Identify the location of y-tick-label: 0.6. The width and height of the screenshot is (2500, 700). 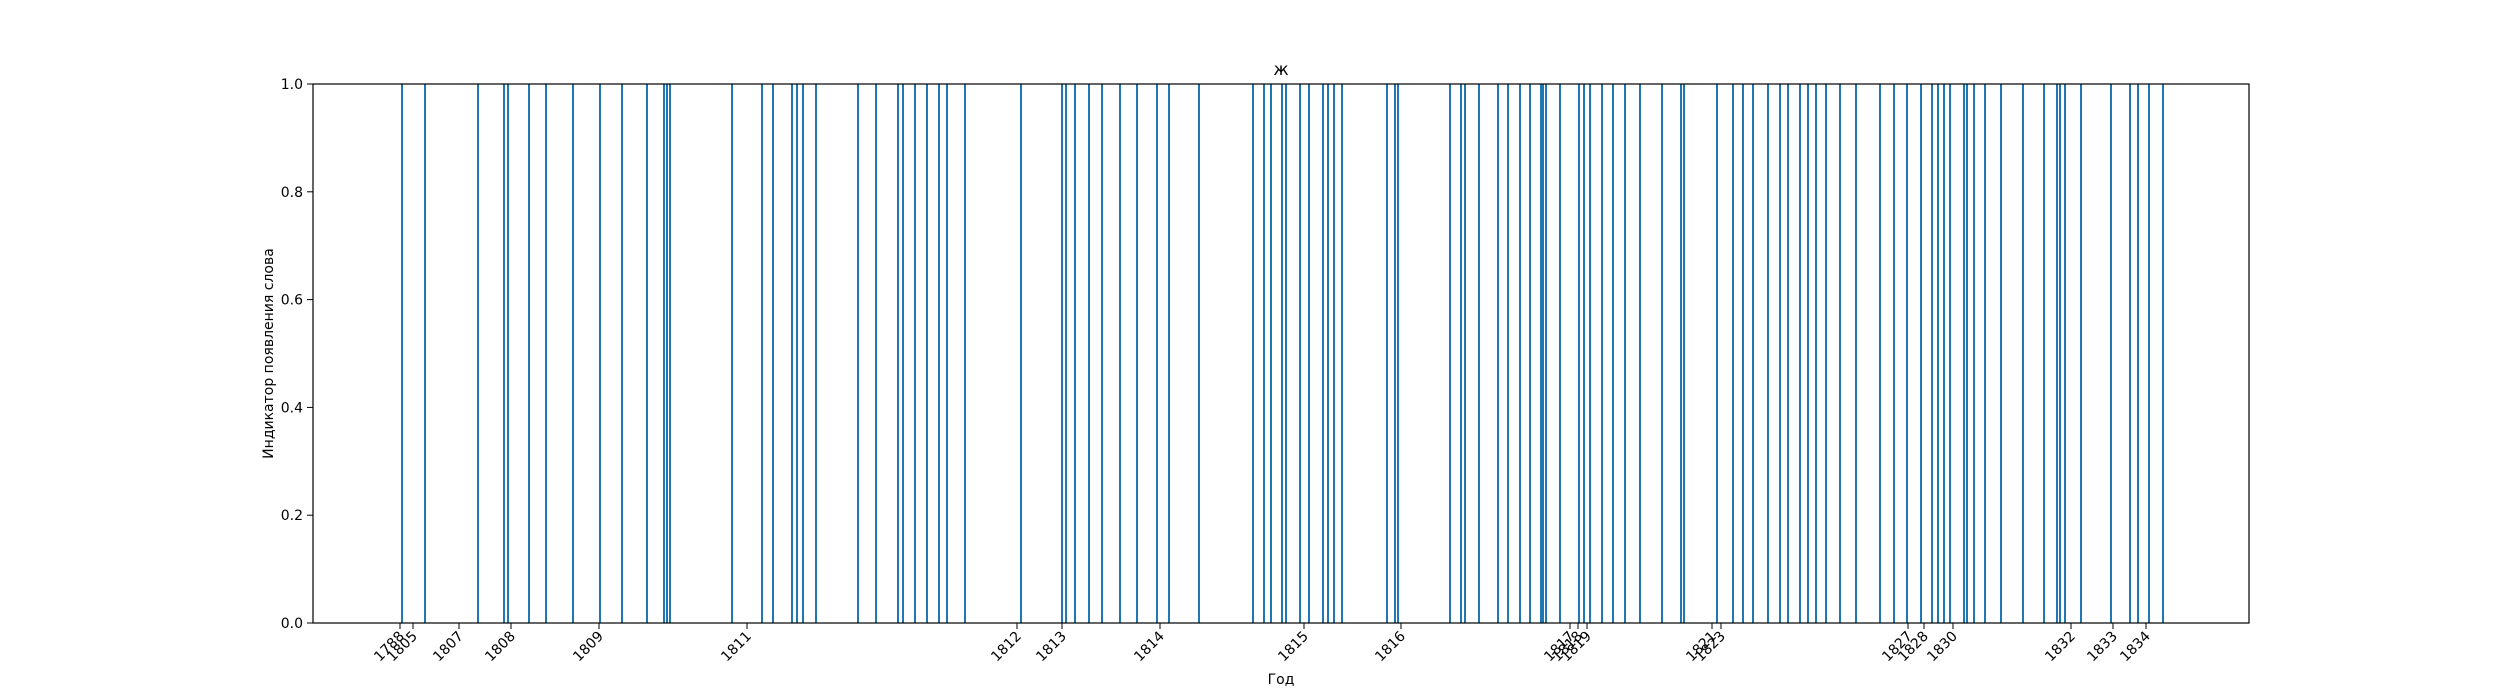
(292, 301).